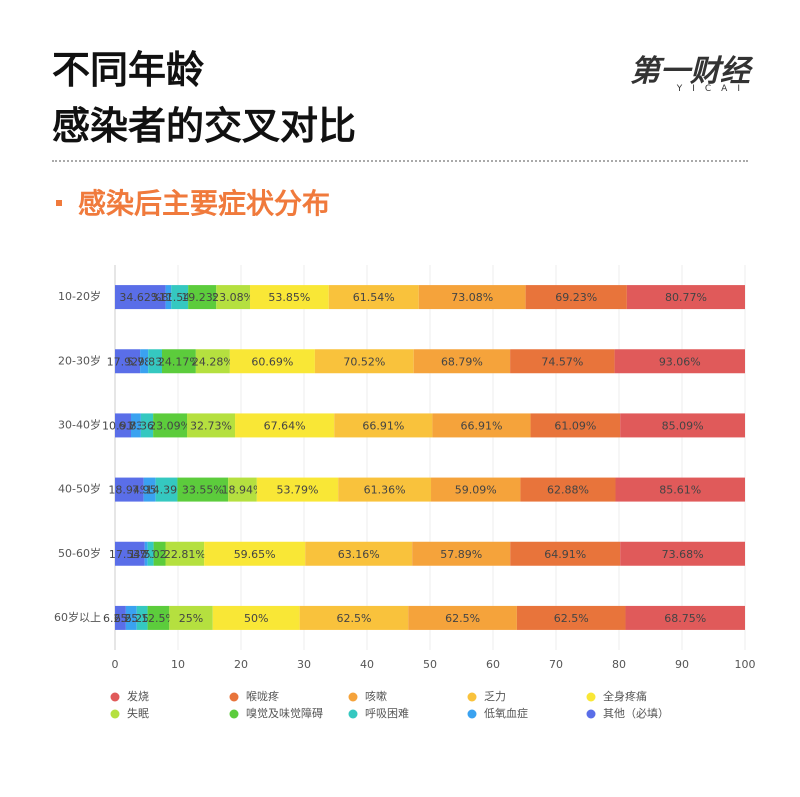  Describe the element at coordinates (138, 696) in the screenshot. I see `legend-label: 发烧` at that location.